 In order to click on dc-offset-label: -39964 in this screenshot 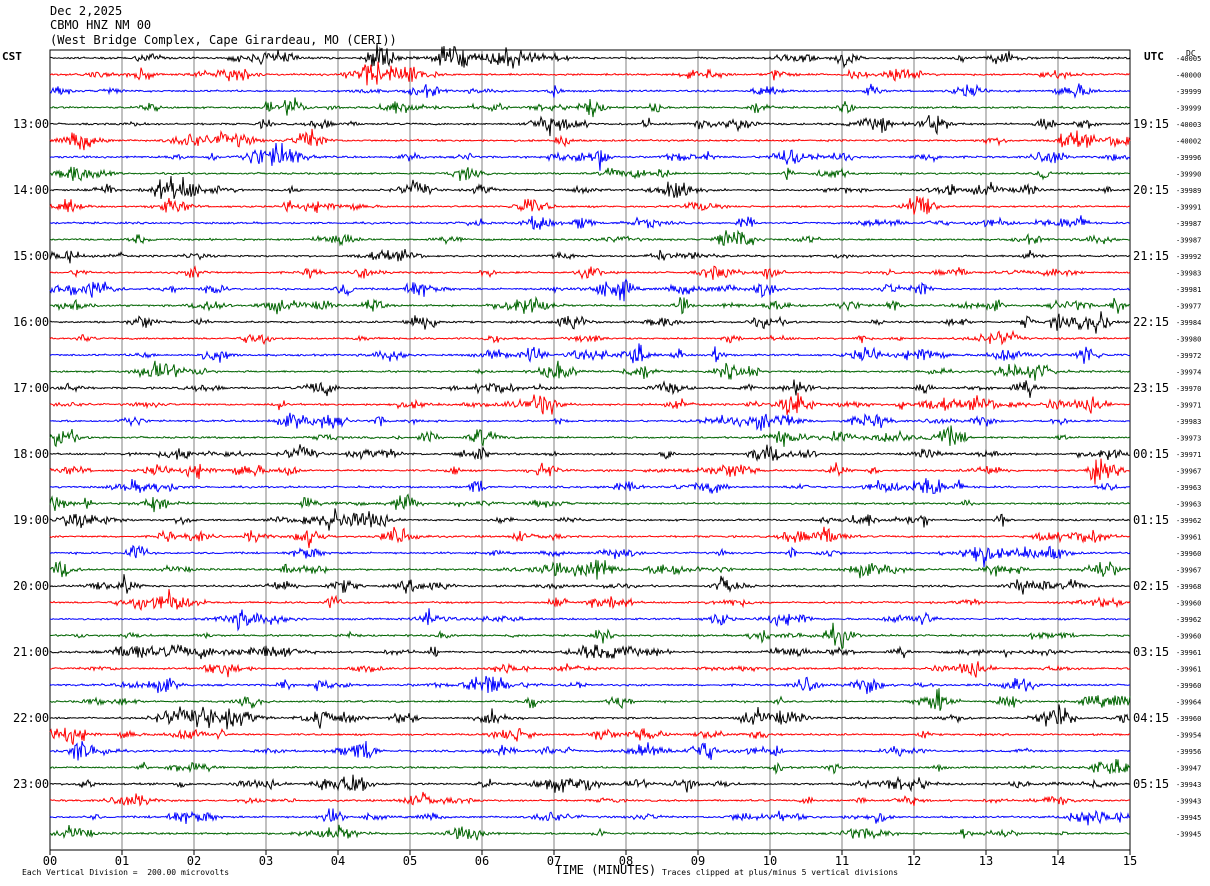, I will do `click(1188, 703)`.